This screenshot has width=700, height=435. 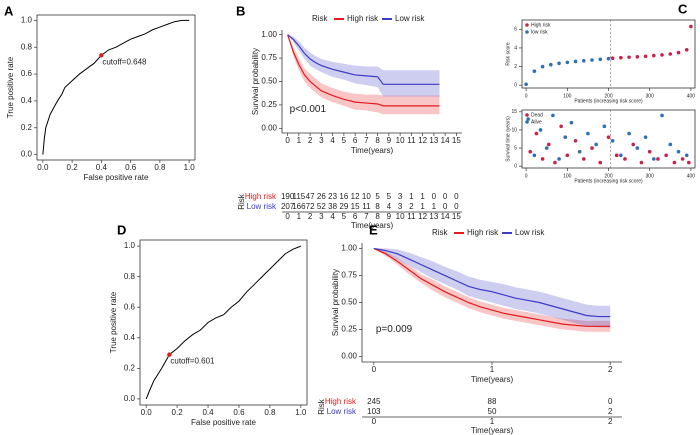 What do you see at coordinates (567, 176) in the screenshot?
I see `x-tick-label: 100` at bounding box center [567, 176].